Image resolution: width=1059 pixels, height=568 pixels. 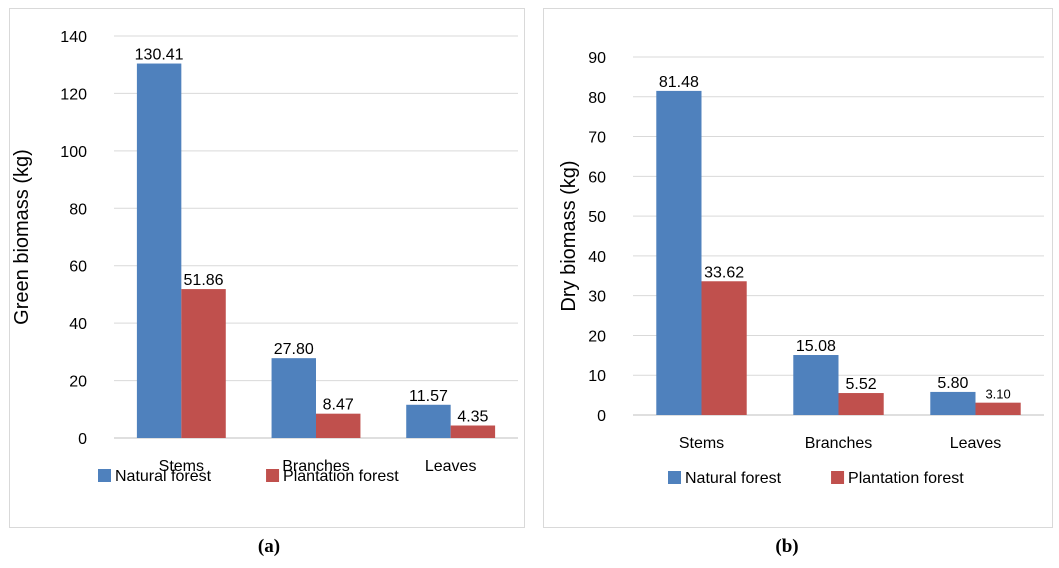 What do you see at coordinates (73, 37) in the screenshot?
I see `y-tick-label: 140` at bounding box center [73, 37].